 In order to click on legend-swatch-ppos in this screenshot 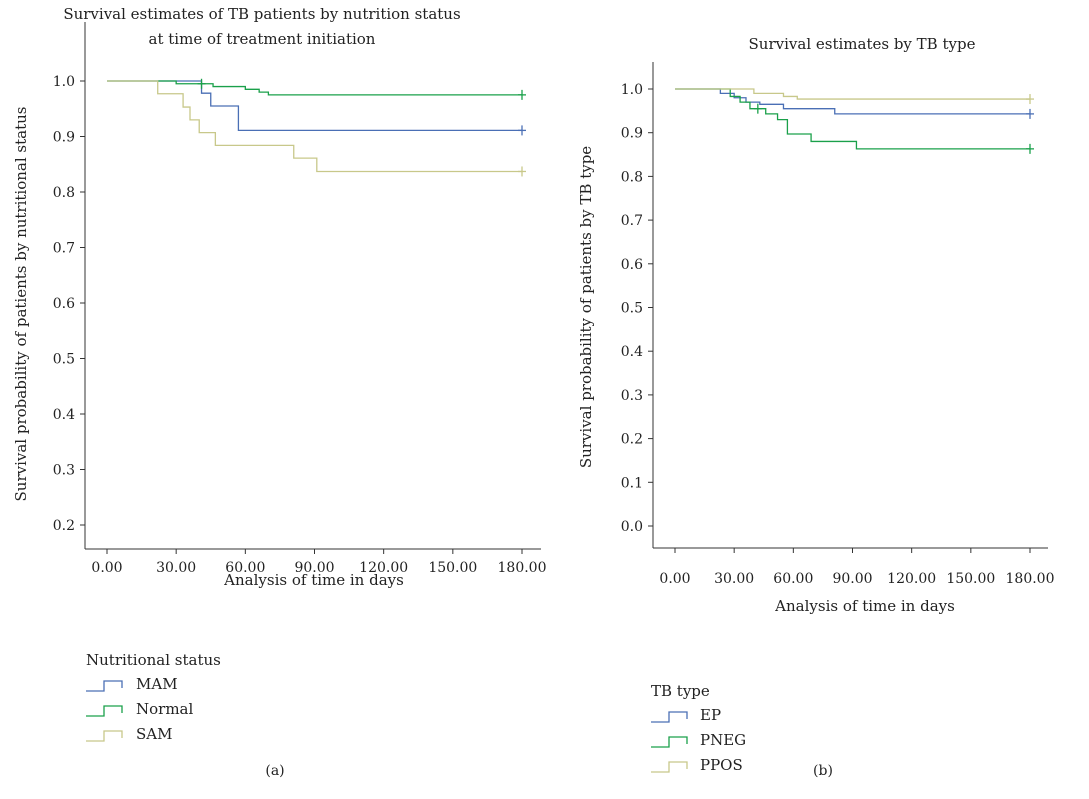, I will do `click(669, 767)`.